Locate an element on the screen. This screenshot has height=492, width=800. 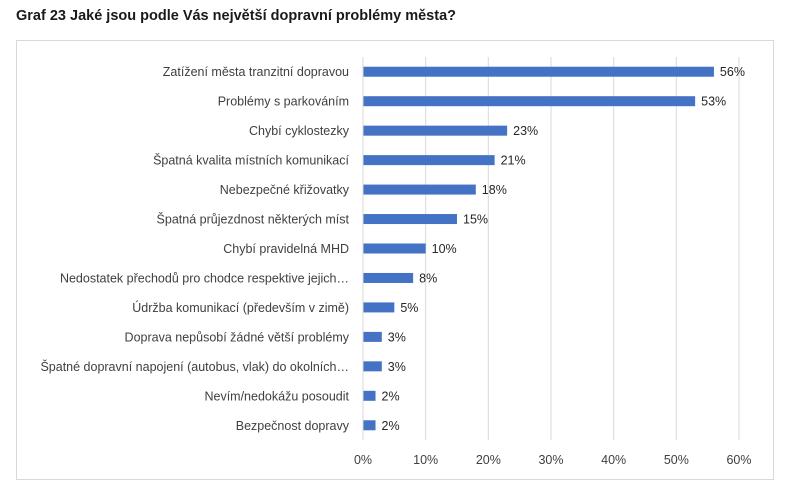
data-label: 23% is located at coordinates (525, 131).